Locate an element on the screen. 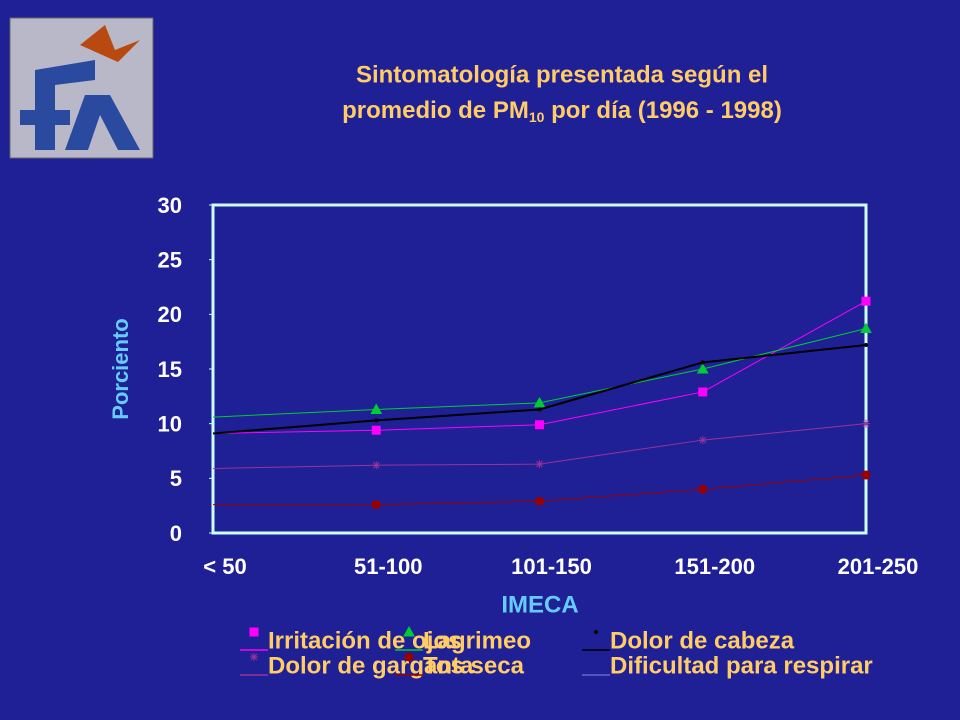  legend-label: Dolor de cabeza is located at coordinates (702, 640).